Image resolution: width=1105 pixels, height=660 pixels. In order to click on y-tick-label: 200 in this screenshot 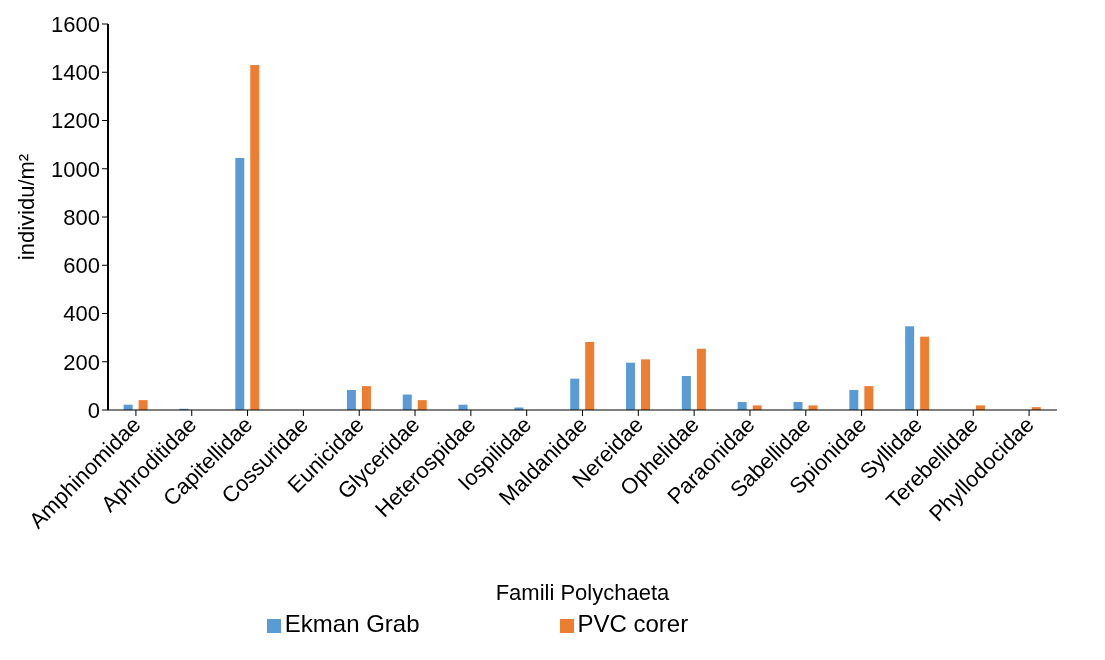, I will do `click(81, 362)`.